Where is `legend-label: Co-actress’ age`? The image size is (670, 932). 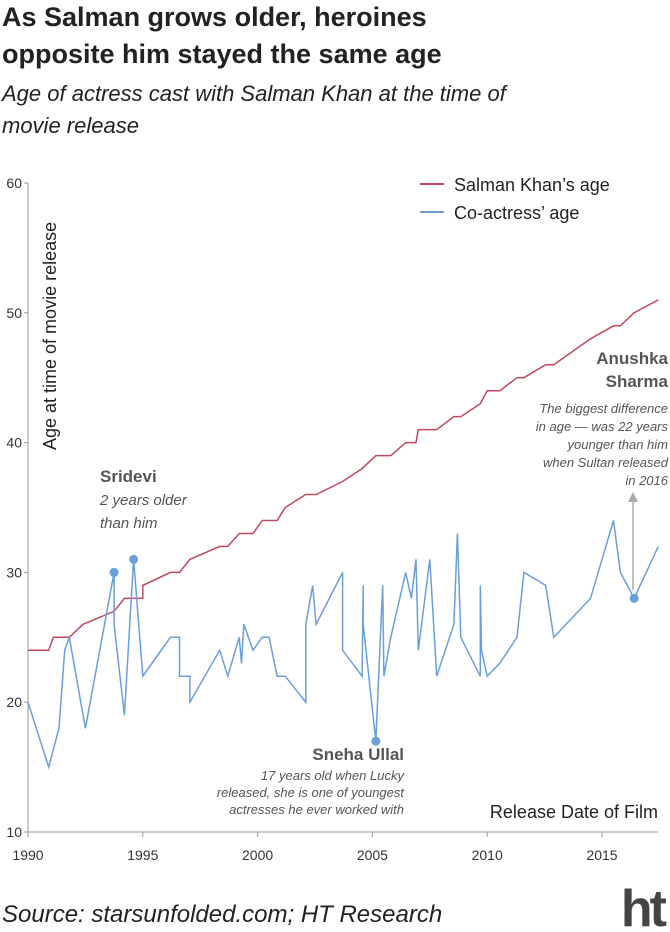 legend-label: Co-actress’ age is located at coordinates (516, 213).